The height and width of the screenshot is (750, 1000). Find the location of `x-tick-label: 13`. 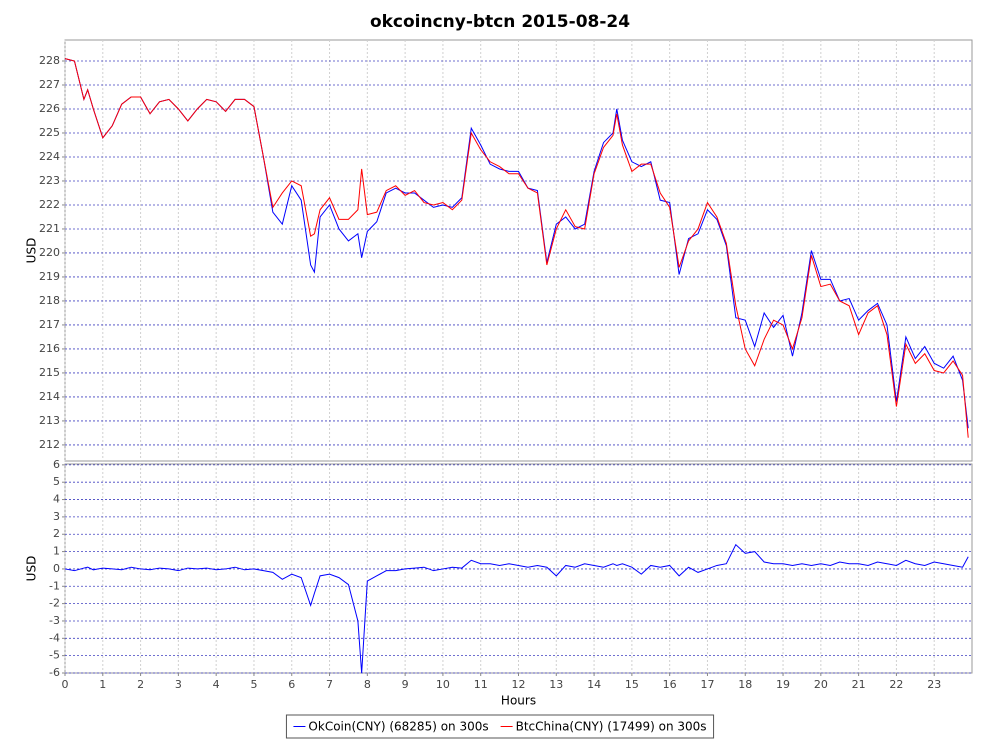

x-tick-label: 13 is located at coordinates (556, 684).